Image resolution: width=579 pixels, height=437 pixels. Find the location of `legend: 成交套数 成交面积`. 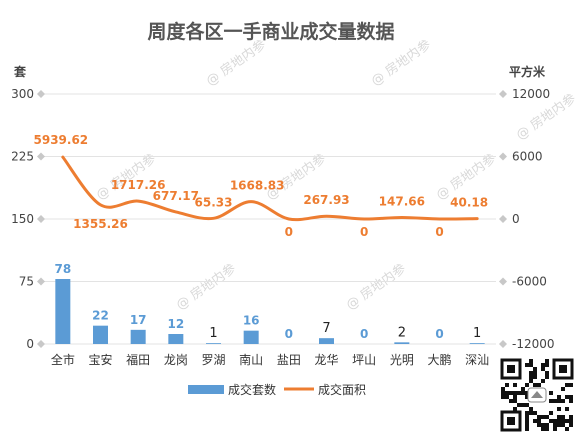

legend: 成交套数 成交面积 is located at coordinates (277, 389).